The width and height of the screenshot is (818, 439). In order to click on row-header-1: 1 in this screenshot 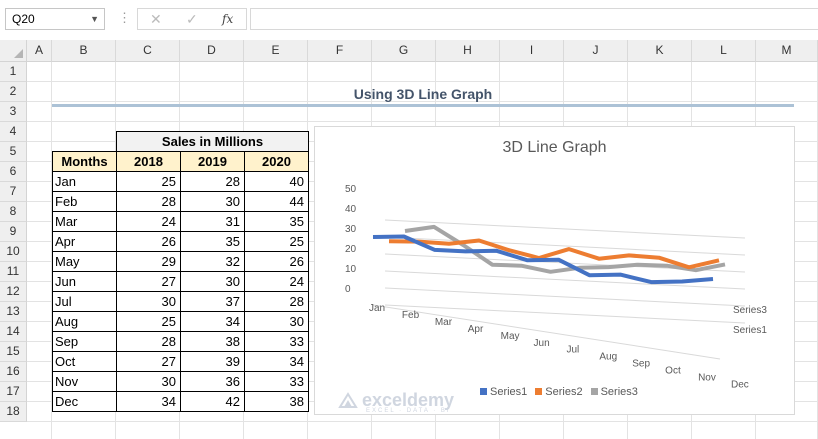, I will do `click(13, 72)`.